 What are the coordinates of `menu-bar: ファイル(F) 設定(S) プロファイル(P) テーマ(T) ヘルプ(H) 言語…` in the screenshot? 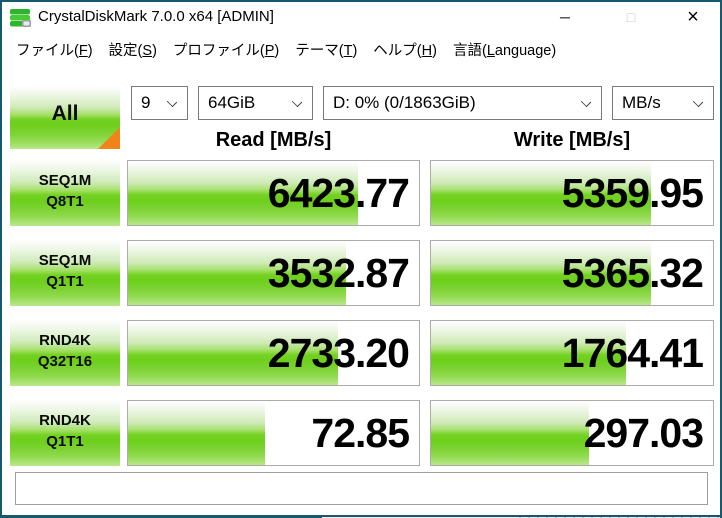 It's located at (361, 49).